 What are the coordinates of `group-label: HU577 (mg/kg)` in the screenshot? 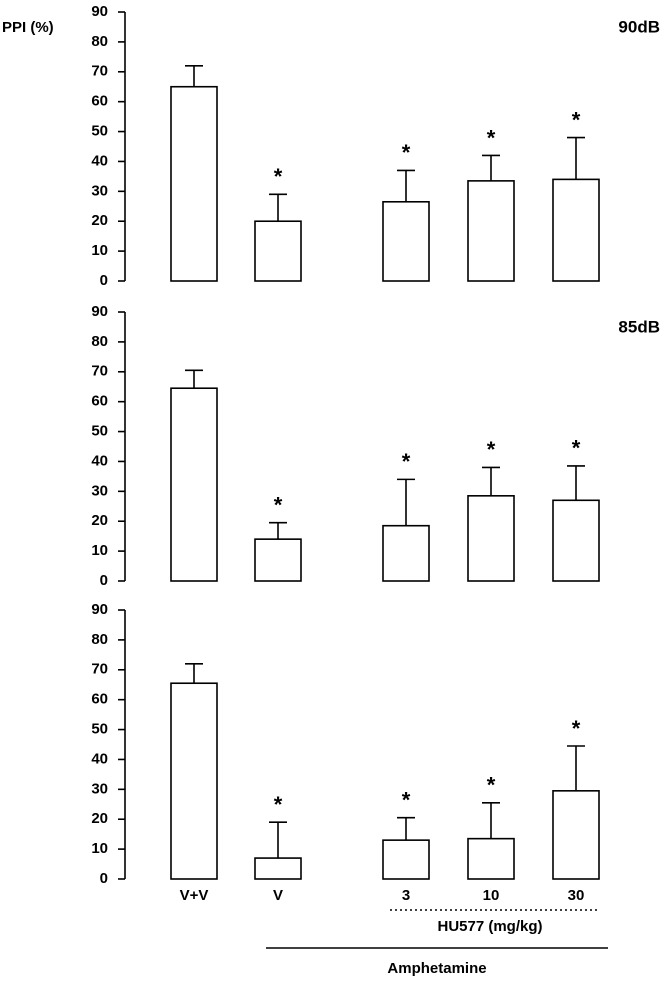 It's located at (489, 926).